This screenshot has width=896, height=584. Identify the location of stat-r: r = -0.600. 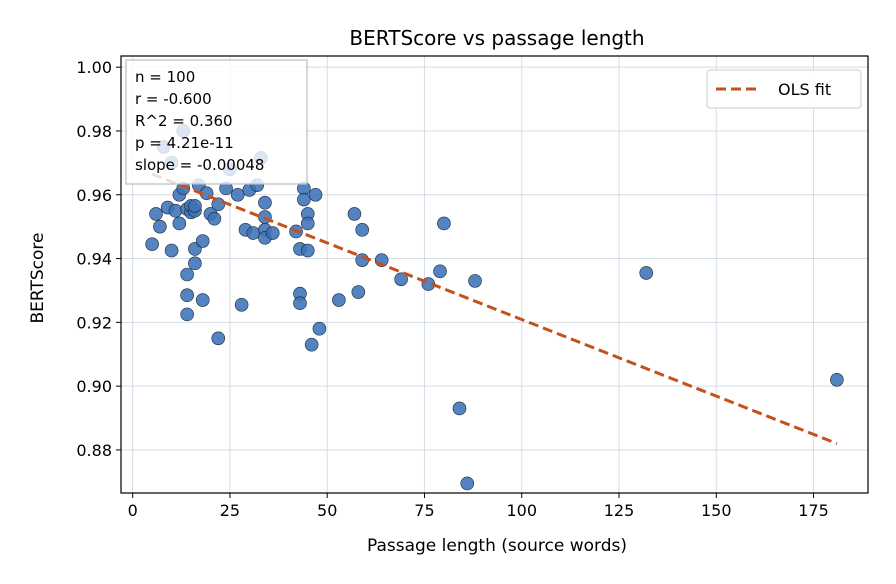
(173, 99).